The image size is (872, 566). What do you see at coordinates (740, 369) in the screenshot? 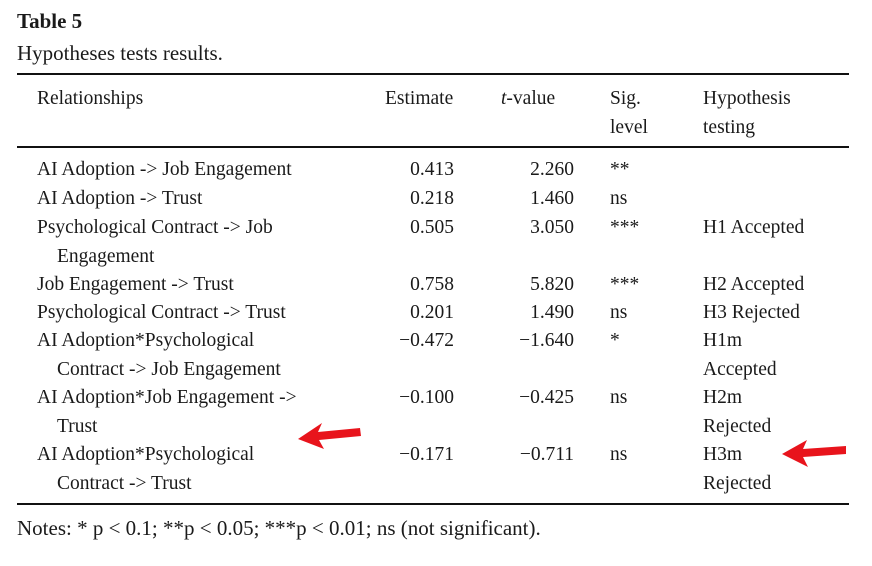
I see `row-6-hypothesis-cont: Accepted` at bounding box center [740, 369].